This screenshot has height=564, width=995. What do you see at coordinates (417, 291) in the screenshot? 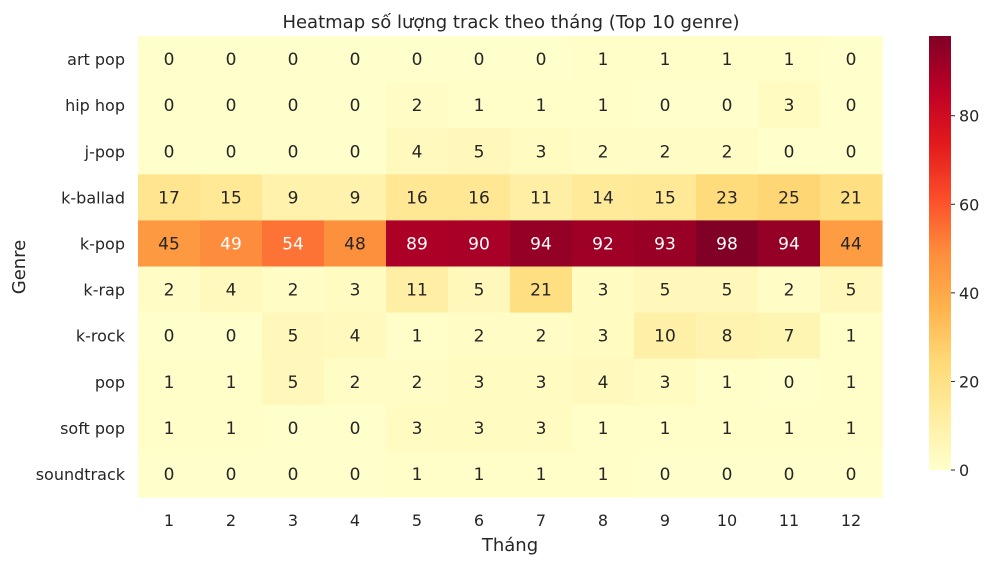
I see `cell-value-label: 11` at bounding box center [417, 291].